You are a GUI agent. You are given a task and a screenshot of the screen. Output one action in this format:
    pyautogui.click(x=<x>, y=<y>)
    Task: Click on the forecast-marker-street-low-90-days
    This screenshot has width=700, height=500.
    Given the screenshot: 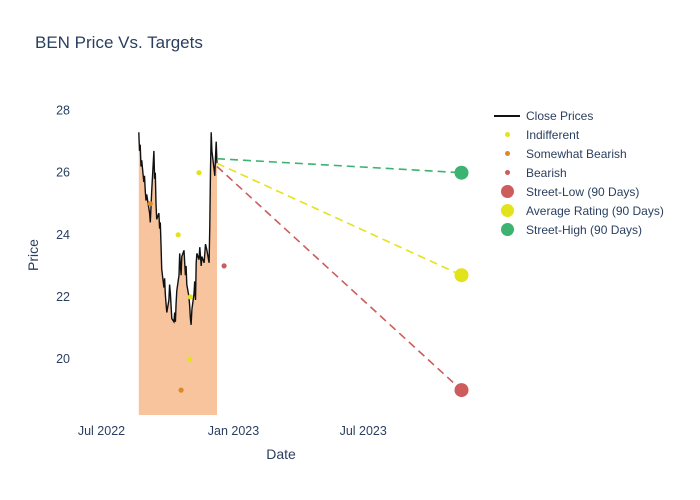 What is the action you would take?
    pyautogui.click(x=461, y=390)
    